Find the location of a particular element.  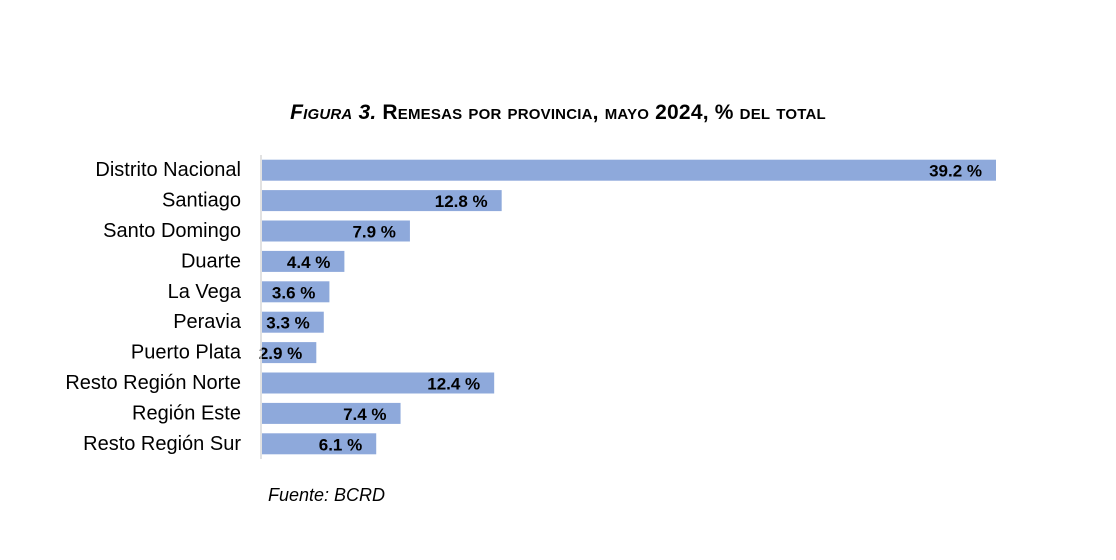

category-label-puerto-plata: Puerto Plata is located at coordinates (186, 353).